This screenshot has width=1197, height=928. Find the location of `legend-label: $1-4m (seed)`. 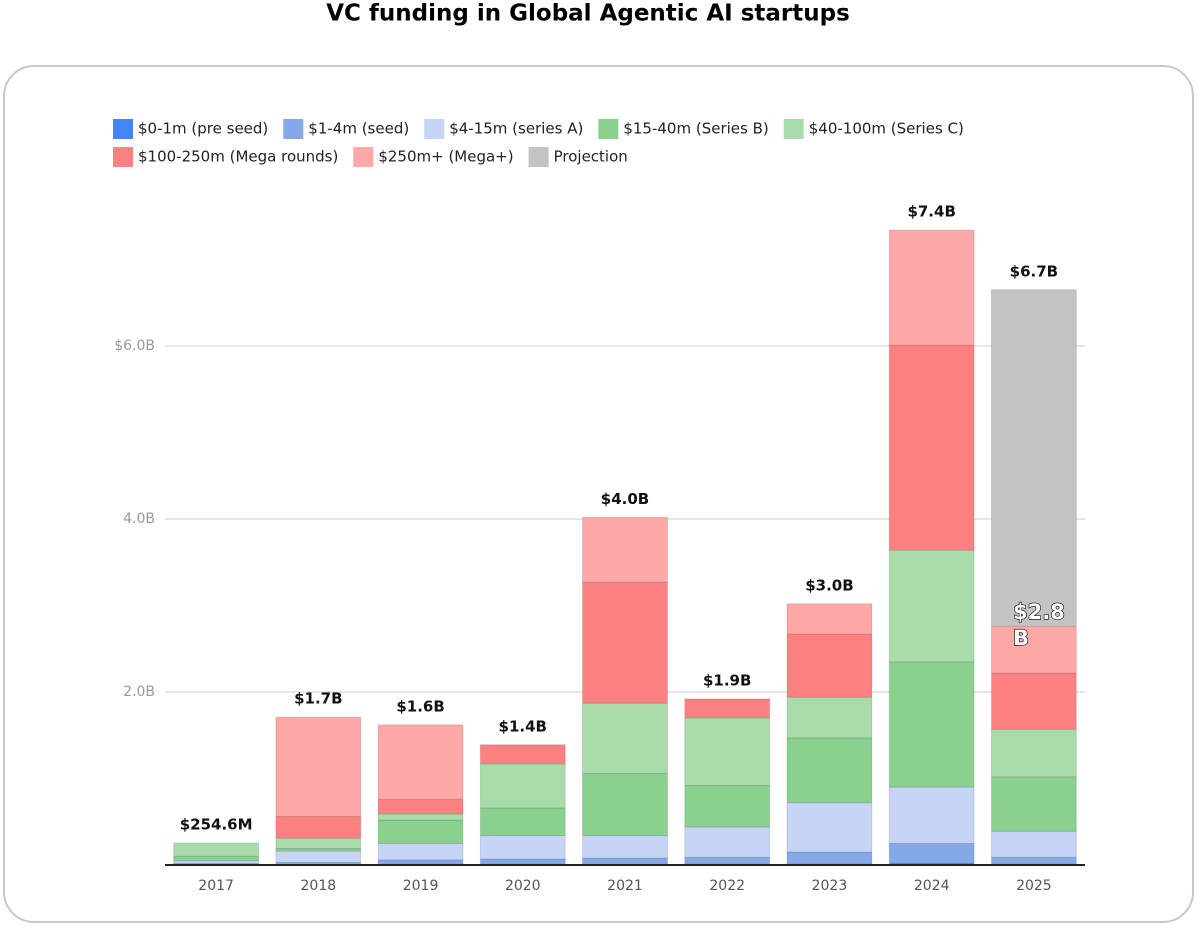

legend-label: $1-4m (seed) is located at coordinates (358, 129).